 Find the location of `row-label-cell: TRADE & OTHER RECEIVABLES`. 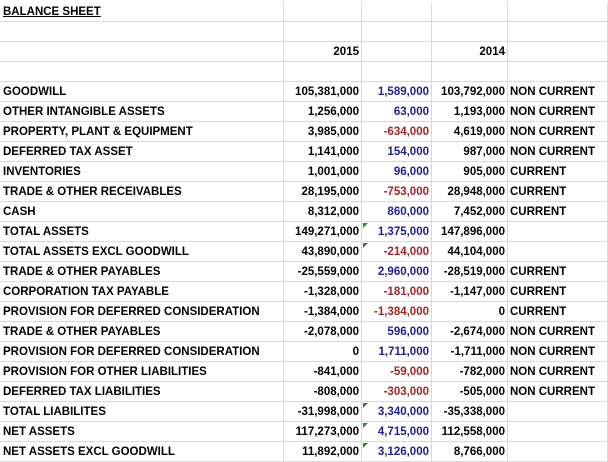

row-label-cell: TRADE & OTHER RECEIVABLES is located at coordinates (142, 192).